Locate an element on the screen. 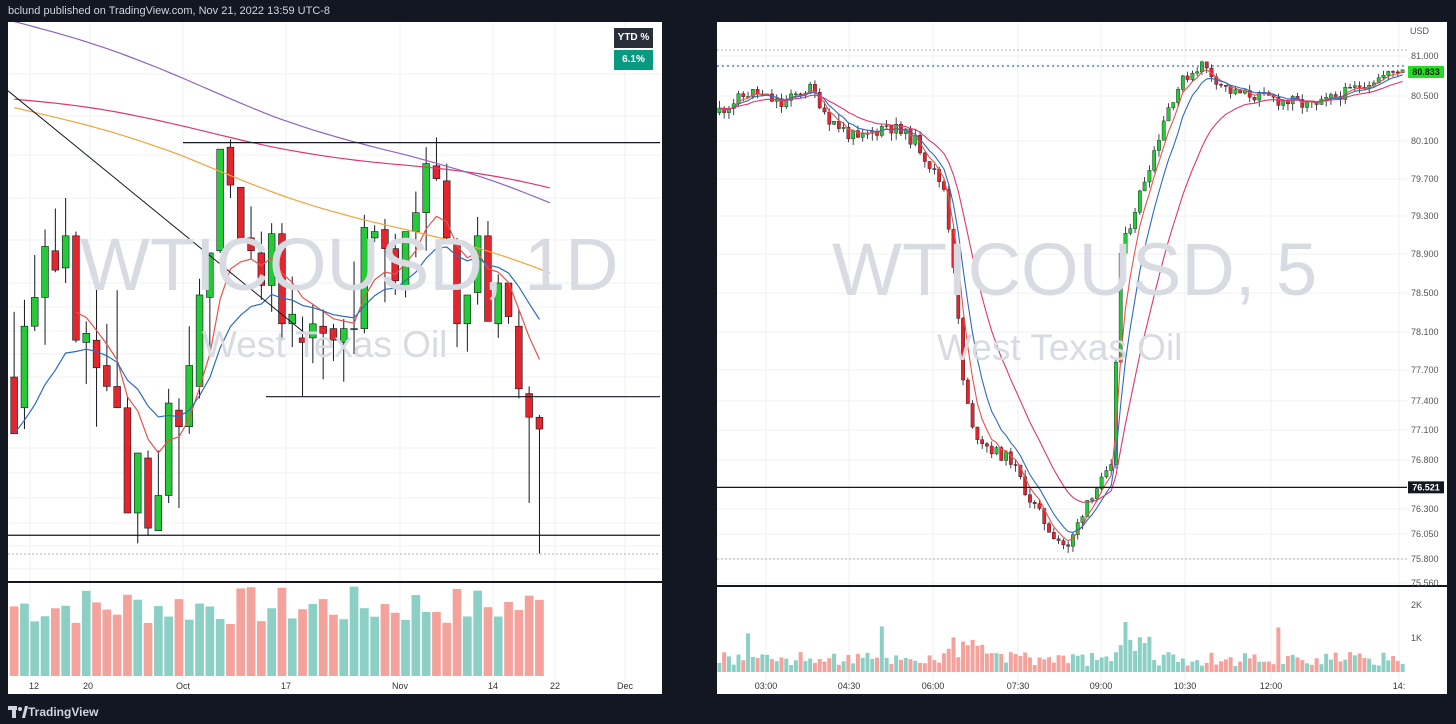 The image size is (1456, 724). y-tick-label-r: 76.050 is located at coordinates (1425, 534).